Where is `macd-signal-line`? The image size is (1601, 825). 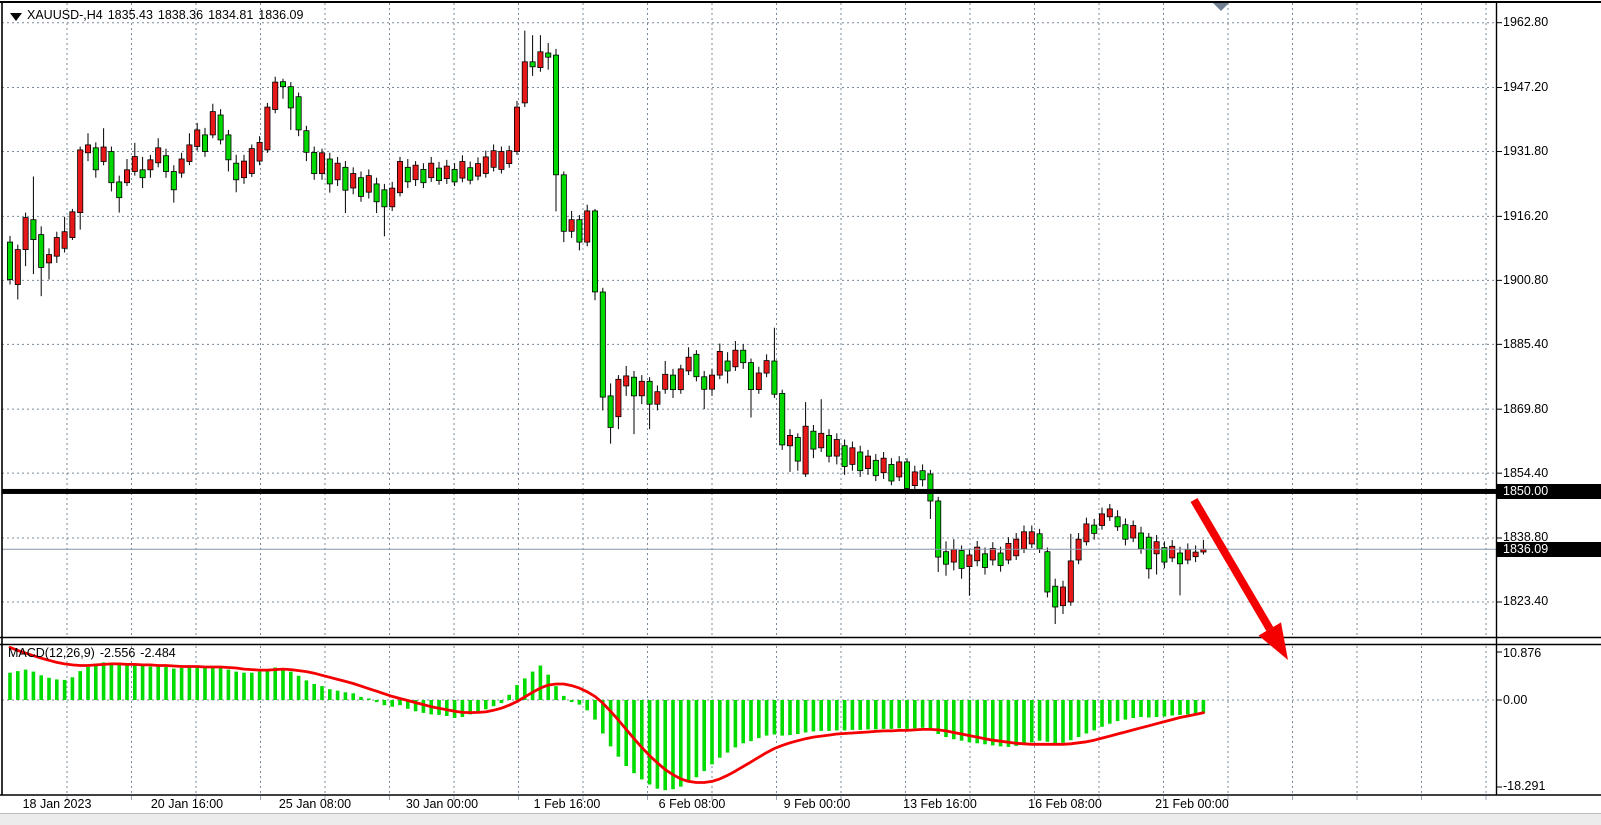
macd-signal-line is located at coordinates (606, 715).